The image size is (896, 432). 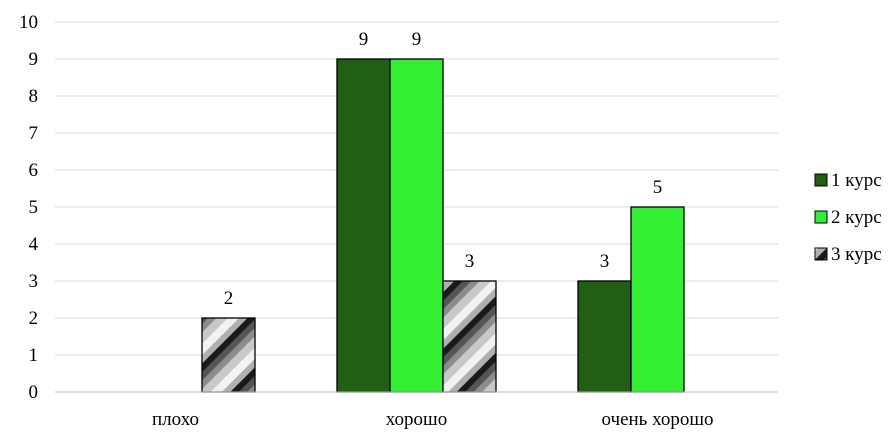 What do you see at coordinates (856, 254) in the screenshot?
I see `legend-label: 3 курс` at bounding box center [856, 254].